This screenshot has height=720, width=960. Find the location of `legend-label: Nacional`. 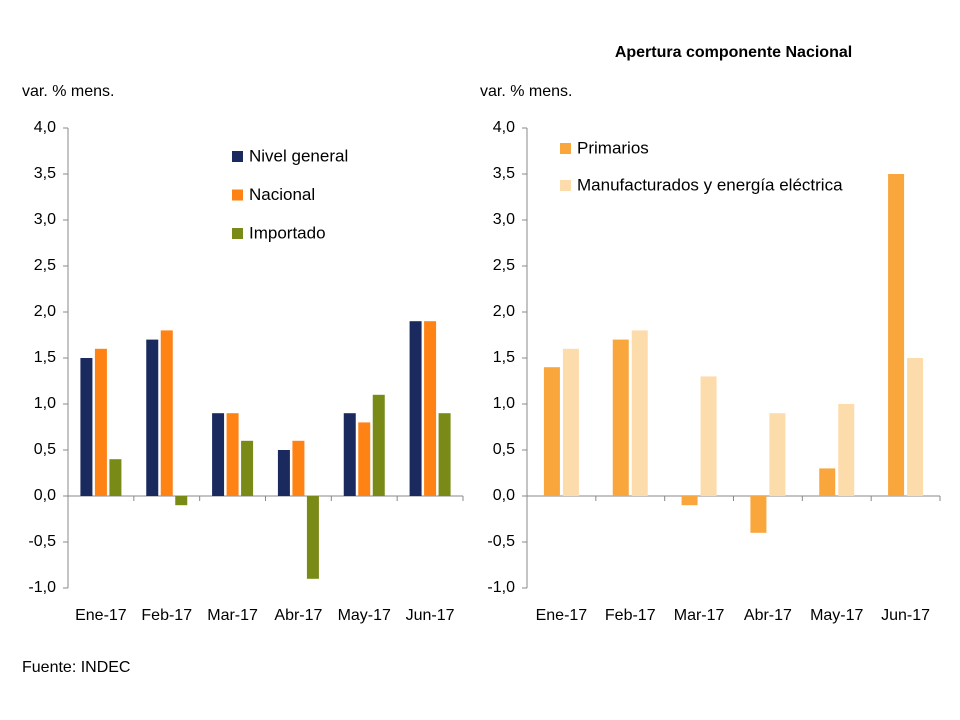

legend-label: Nacional is located at coordinates (282, 194).